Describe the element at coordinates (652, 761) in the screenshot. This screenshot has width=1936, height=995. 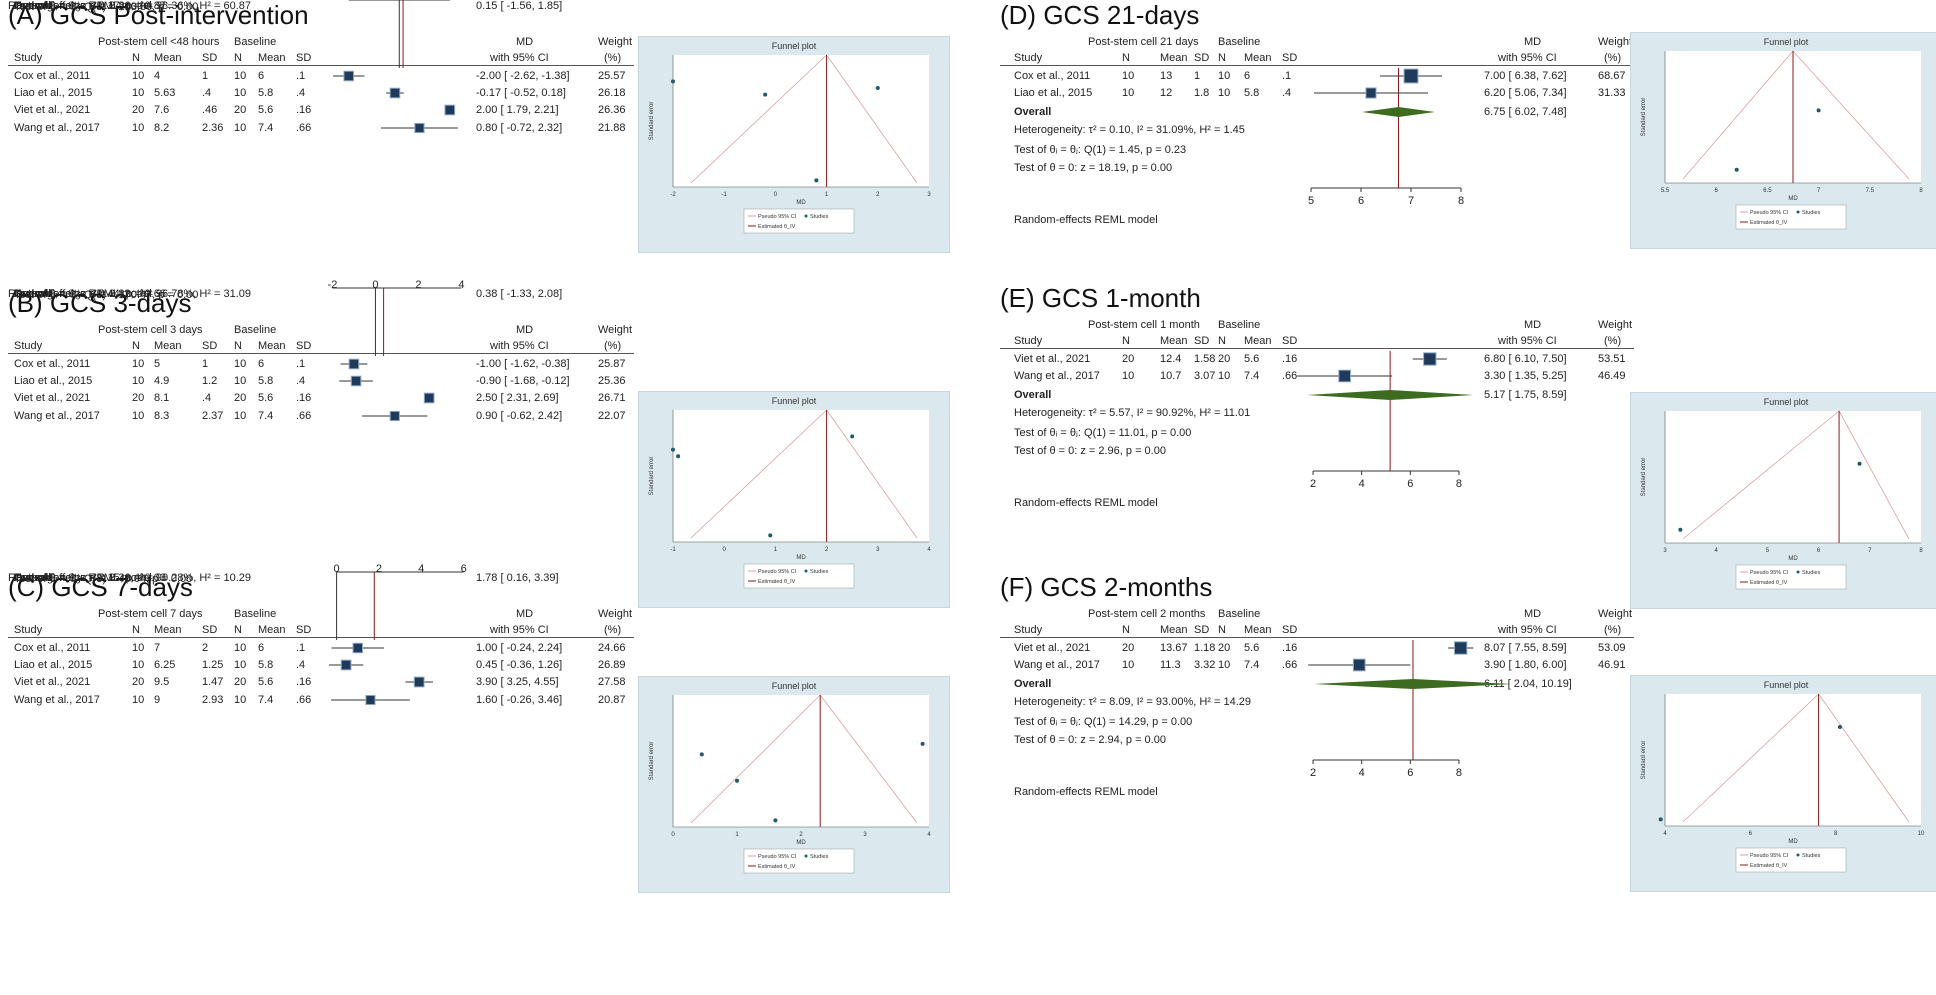
I see `funnel-y-label: Standard error` at that location.